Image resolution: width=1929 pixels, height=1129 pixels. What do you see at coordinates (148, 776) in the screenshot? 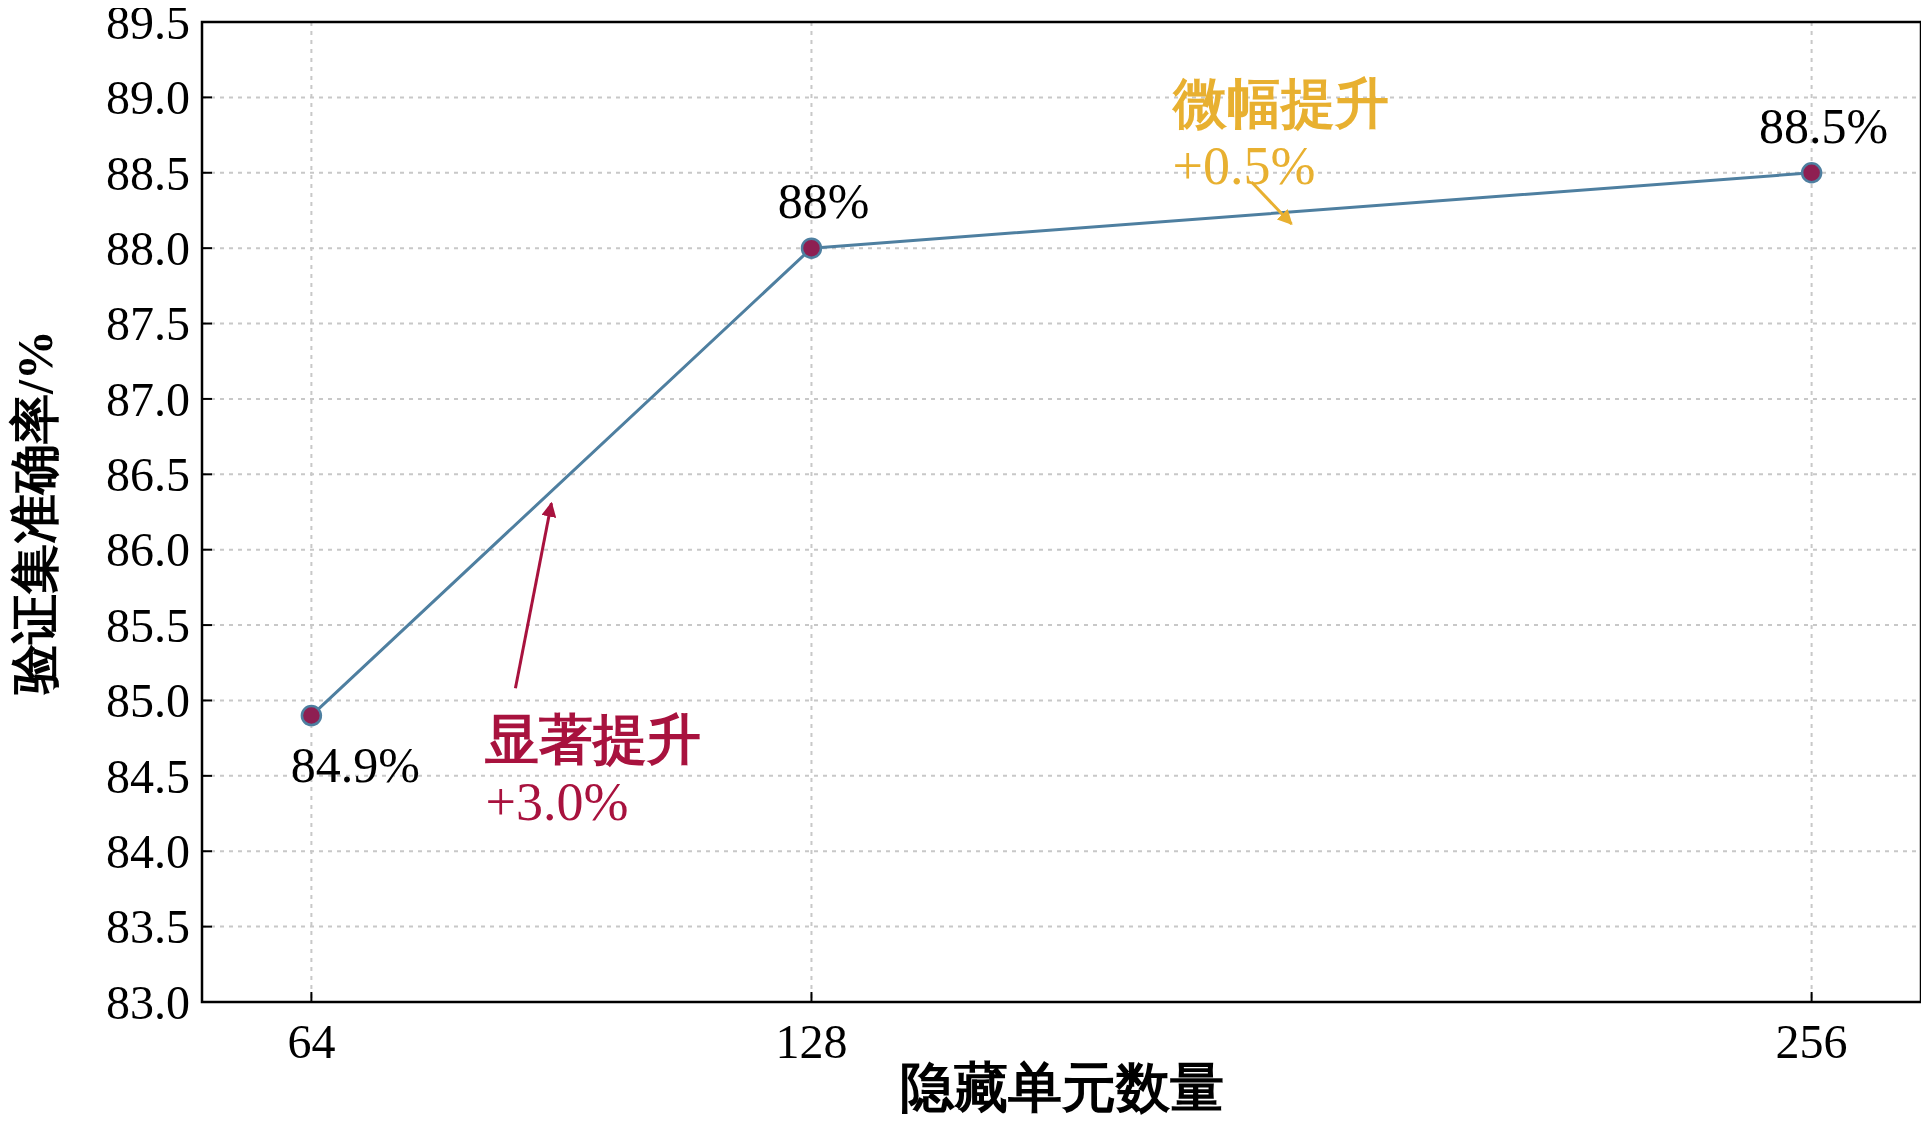
I see `y-tick-label: 84.5` at bounding box center [148, 776].